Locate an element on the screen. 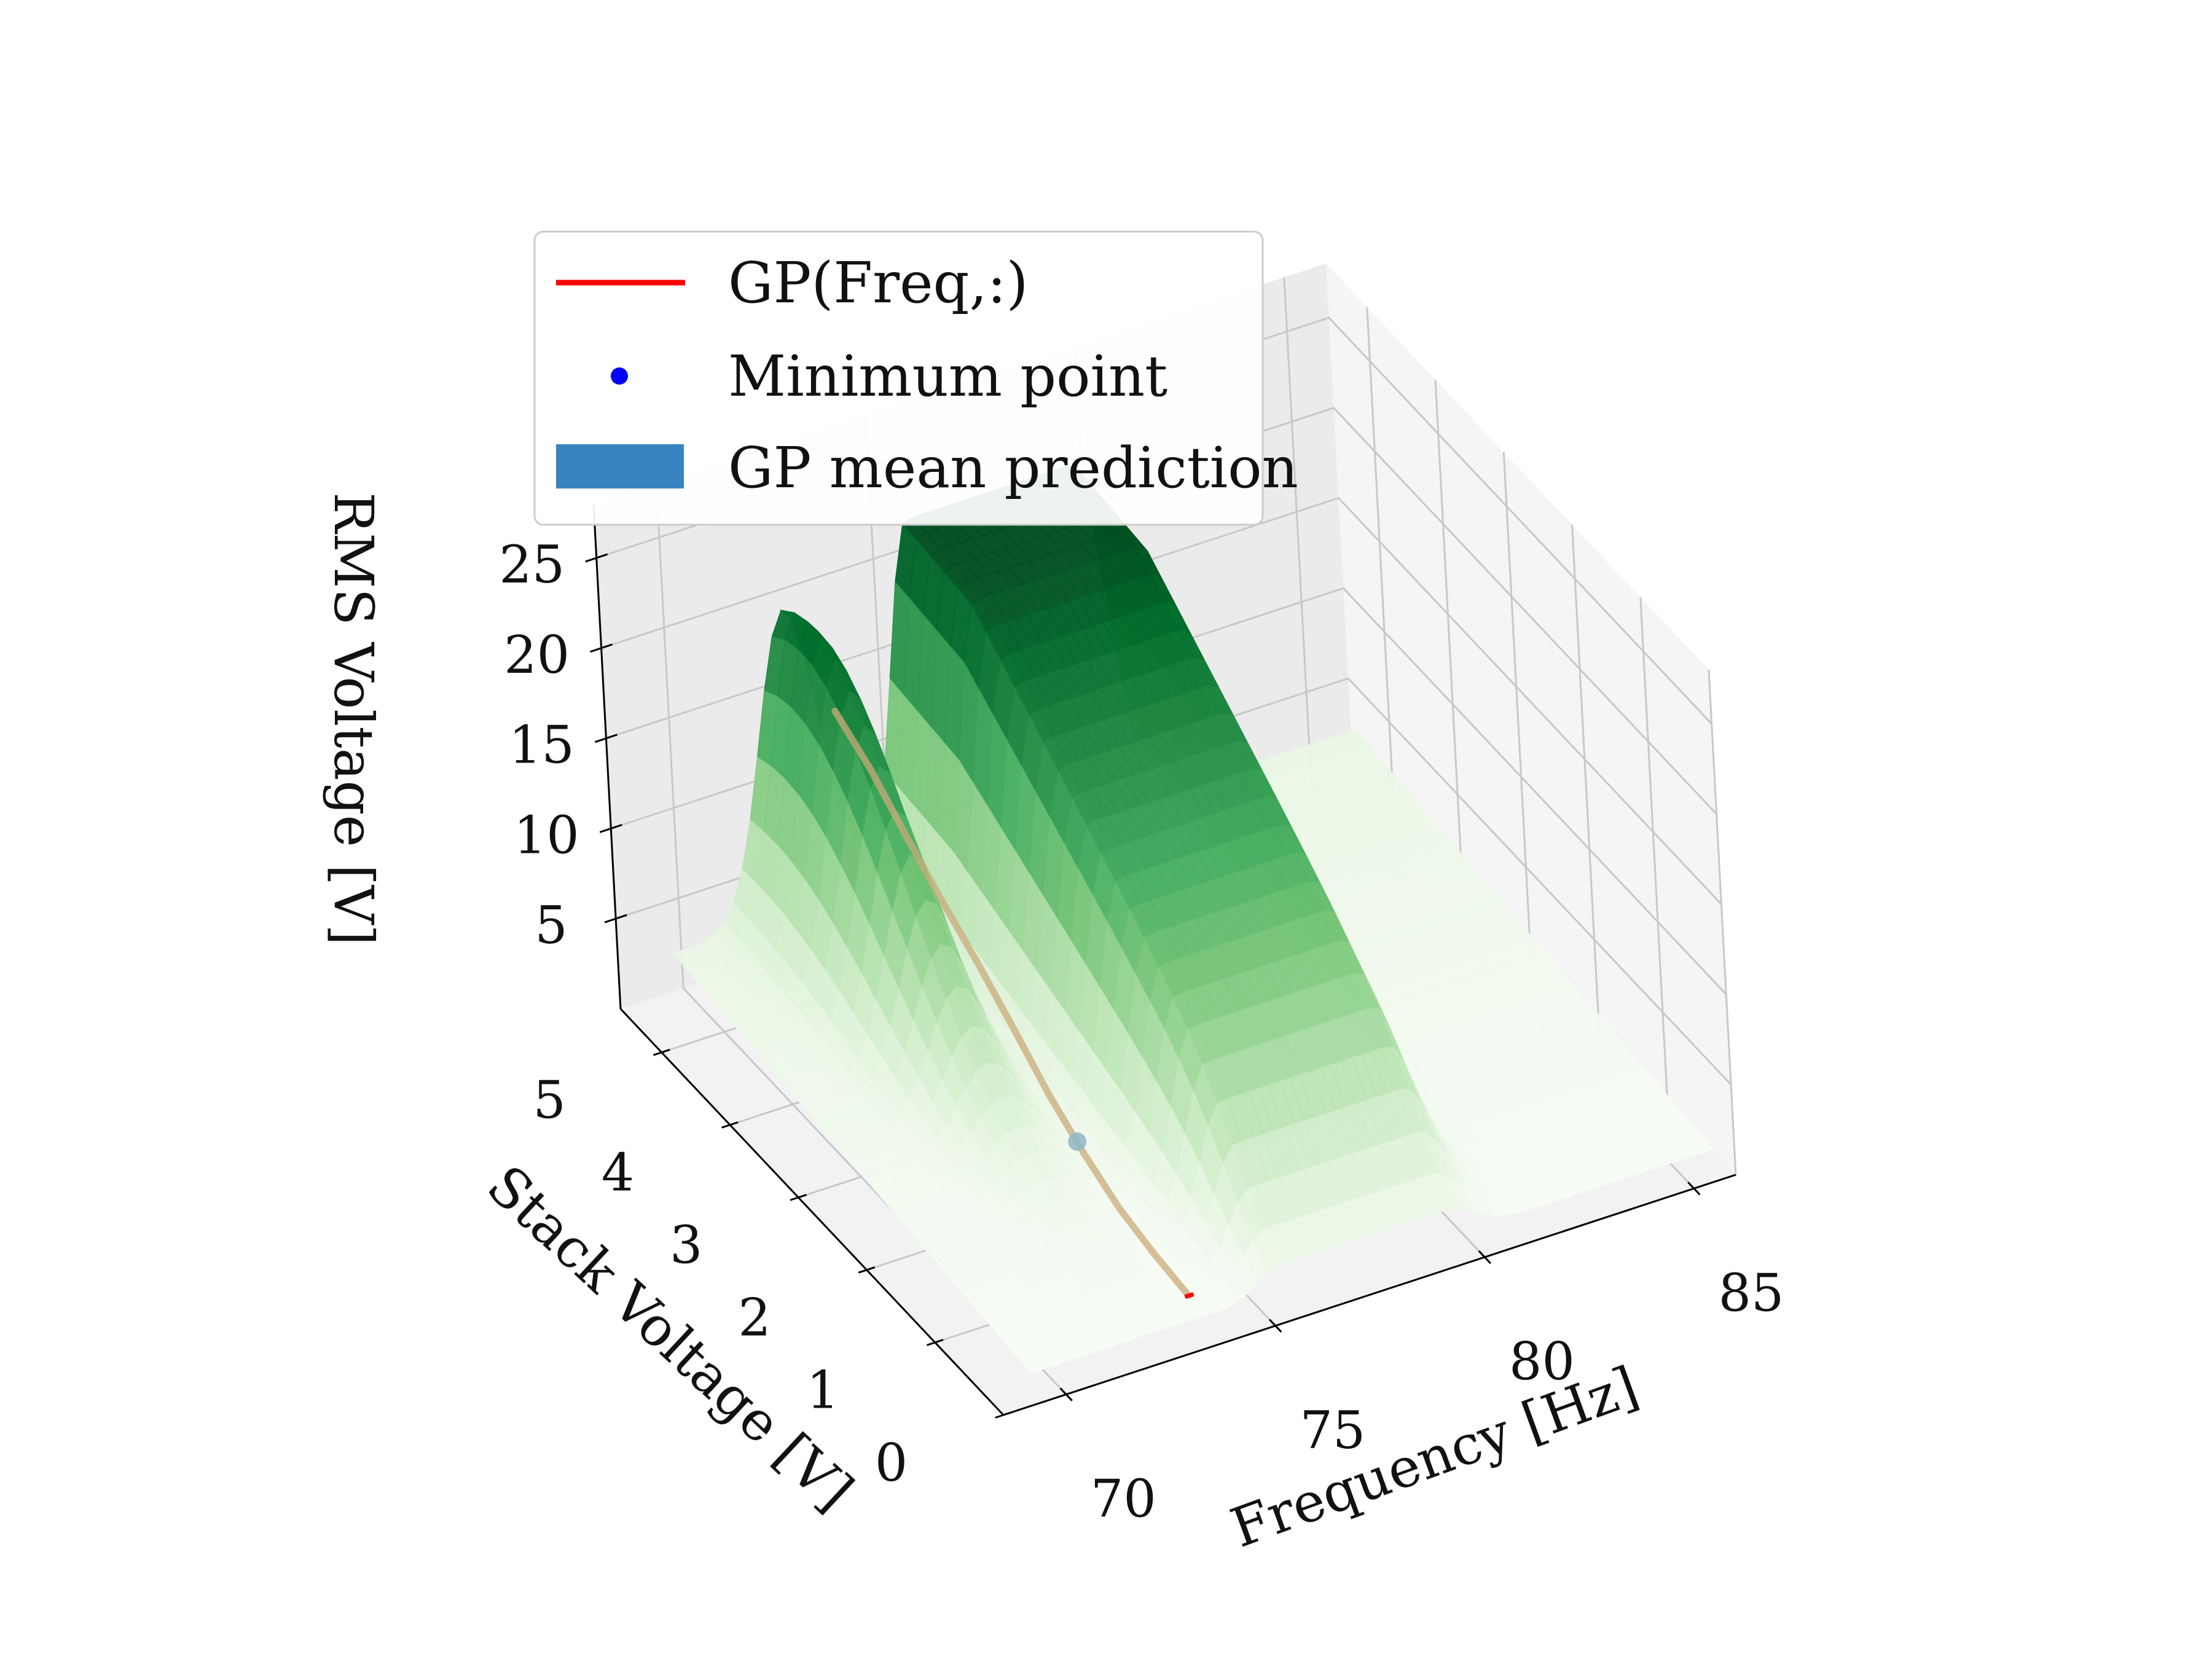 This screenshot has width=2212, height=1662. x-tick-label: 80 is located at coordinates (1542, 1361).